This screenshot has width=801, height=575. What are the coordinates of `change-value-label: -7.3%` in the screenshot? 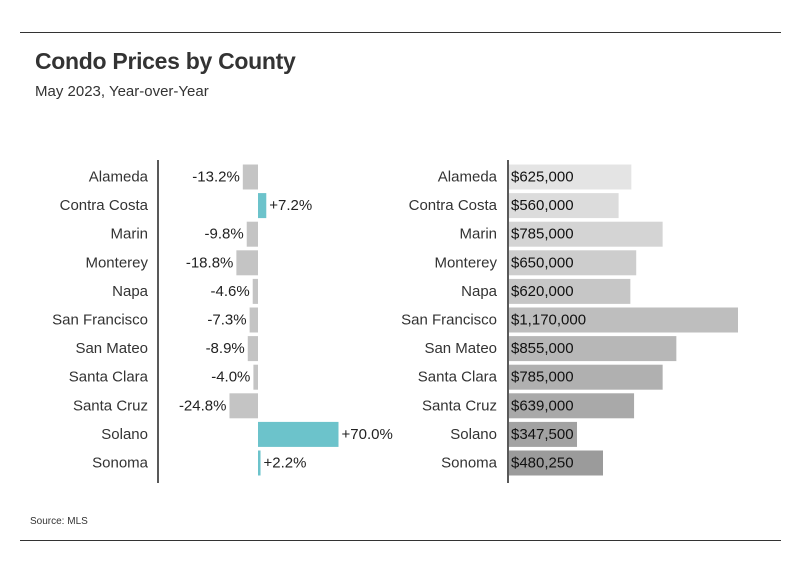 It's located at (226, 320).